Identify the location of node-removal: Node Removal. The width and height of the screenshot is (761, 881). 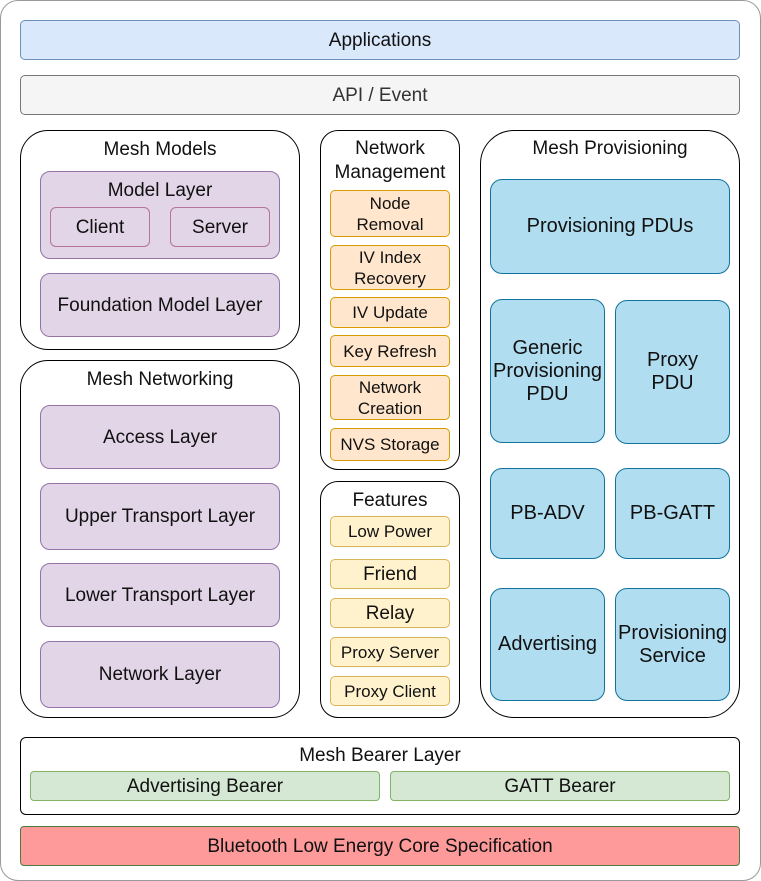
(390, 213).